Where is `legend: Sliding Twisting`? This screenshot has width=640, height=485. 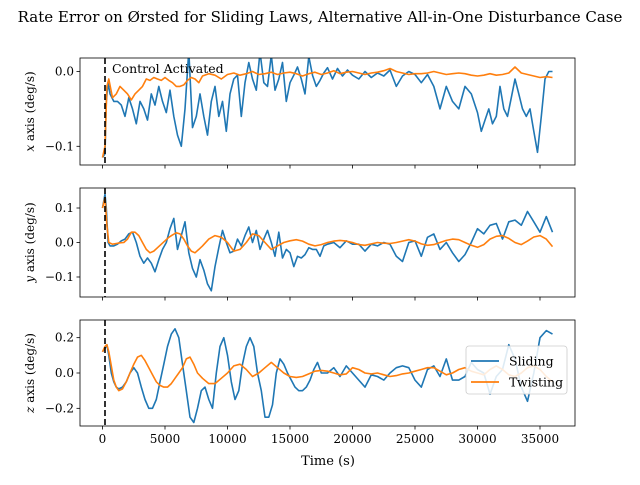
legend: Sliding Twisting is located at coordinates (516, 370).